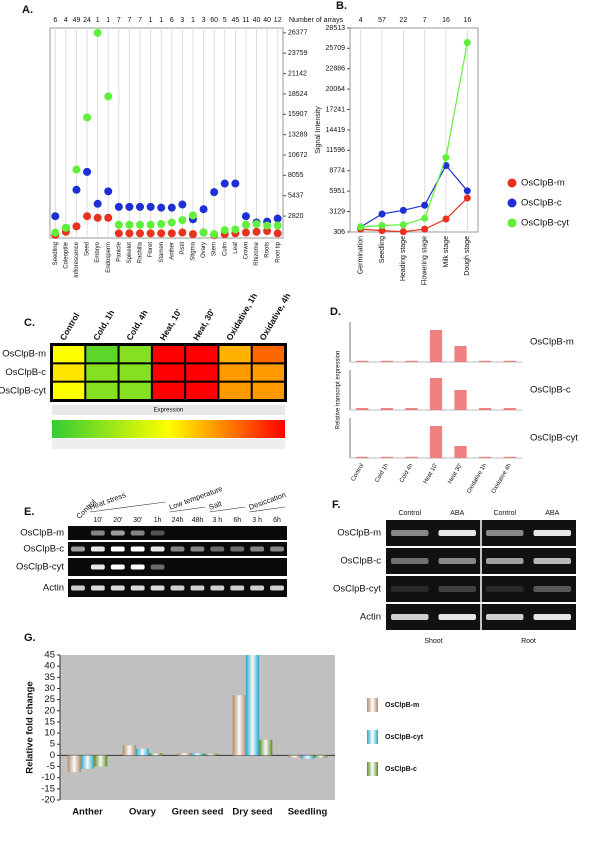  What do you see at coordinates (382, 249) in the screenshot?
I see `category-label: Seedling` at bounding box center [382, 249].